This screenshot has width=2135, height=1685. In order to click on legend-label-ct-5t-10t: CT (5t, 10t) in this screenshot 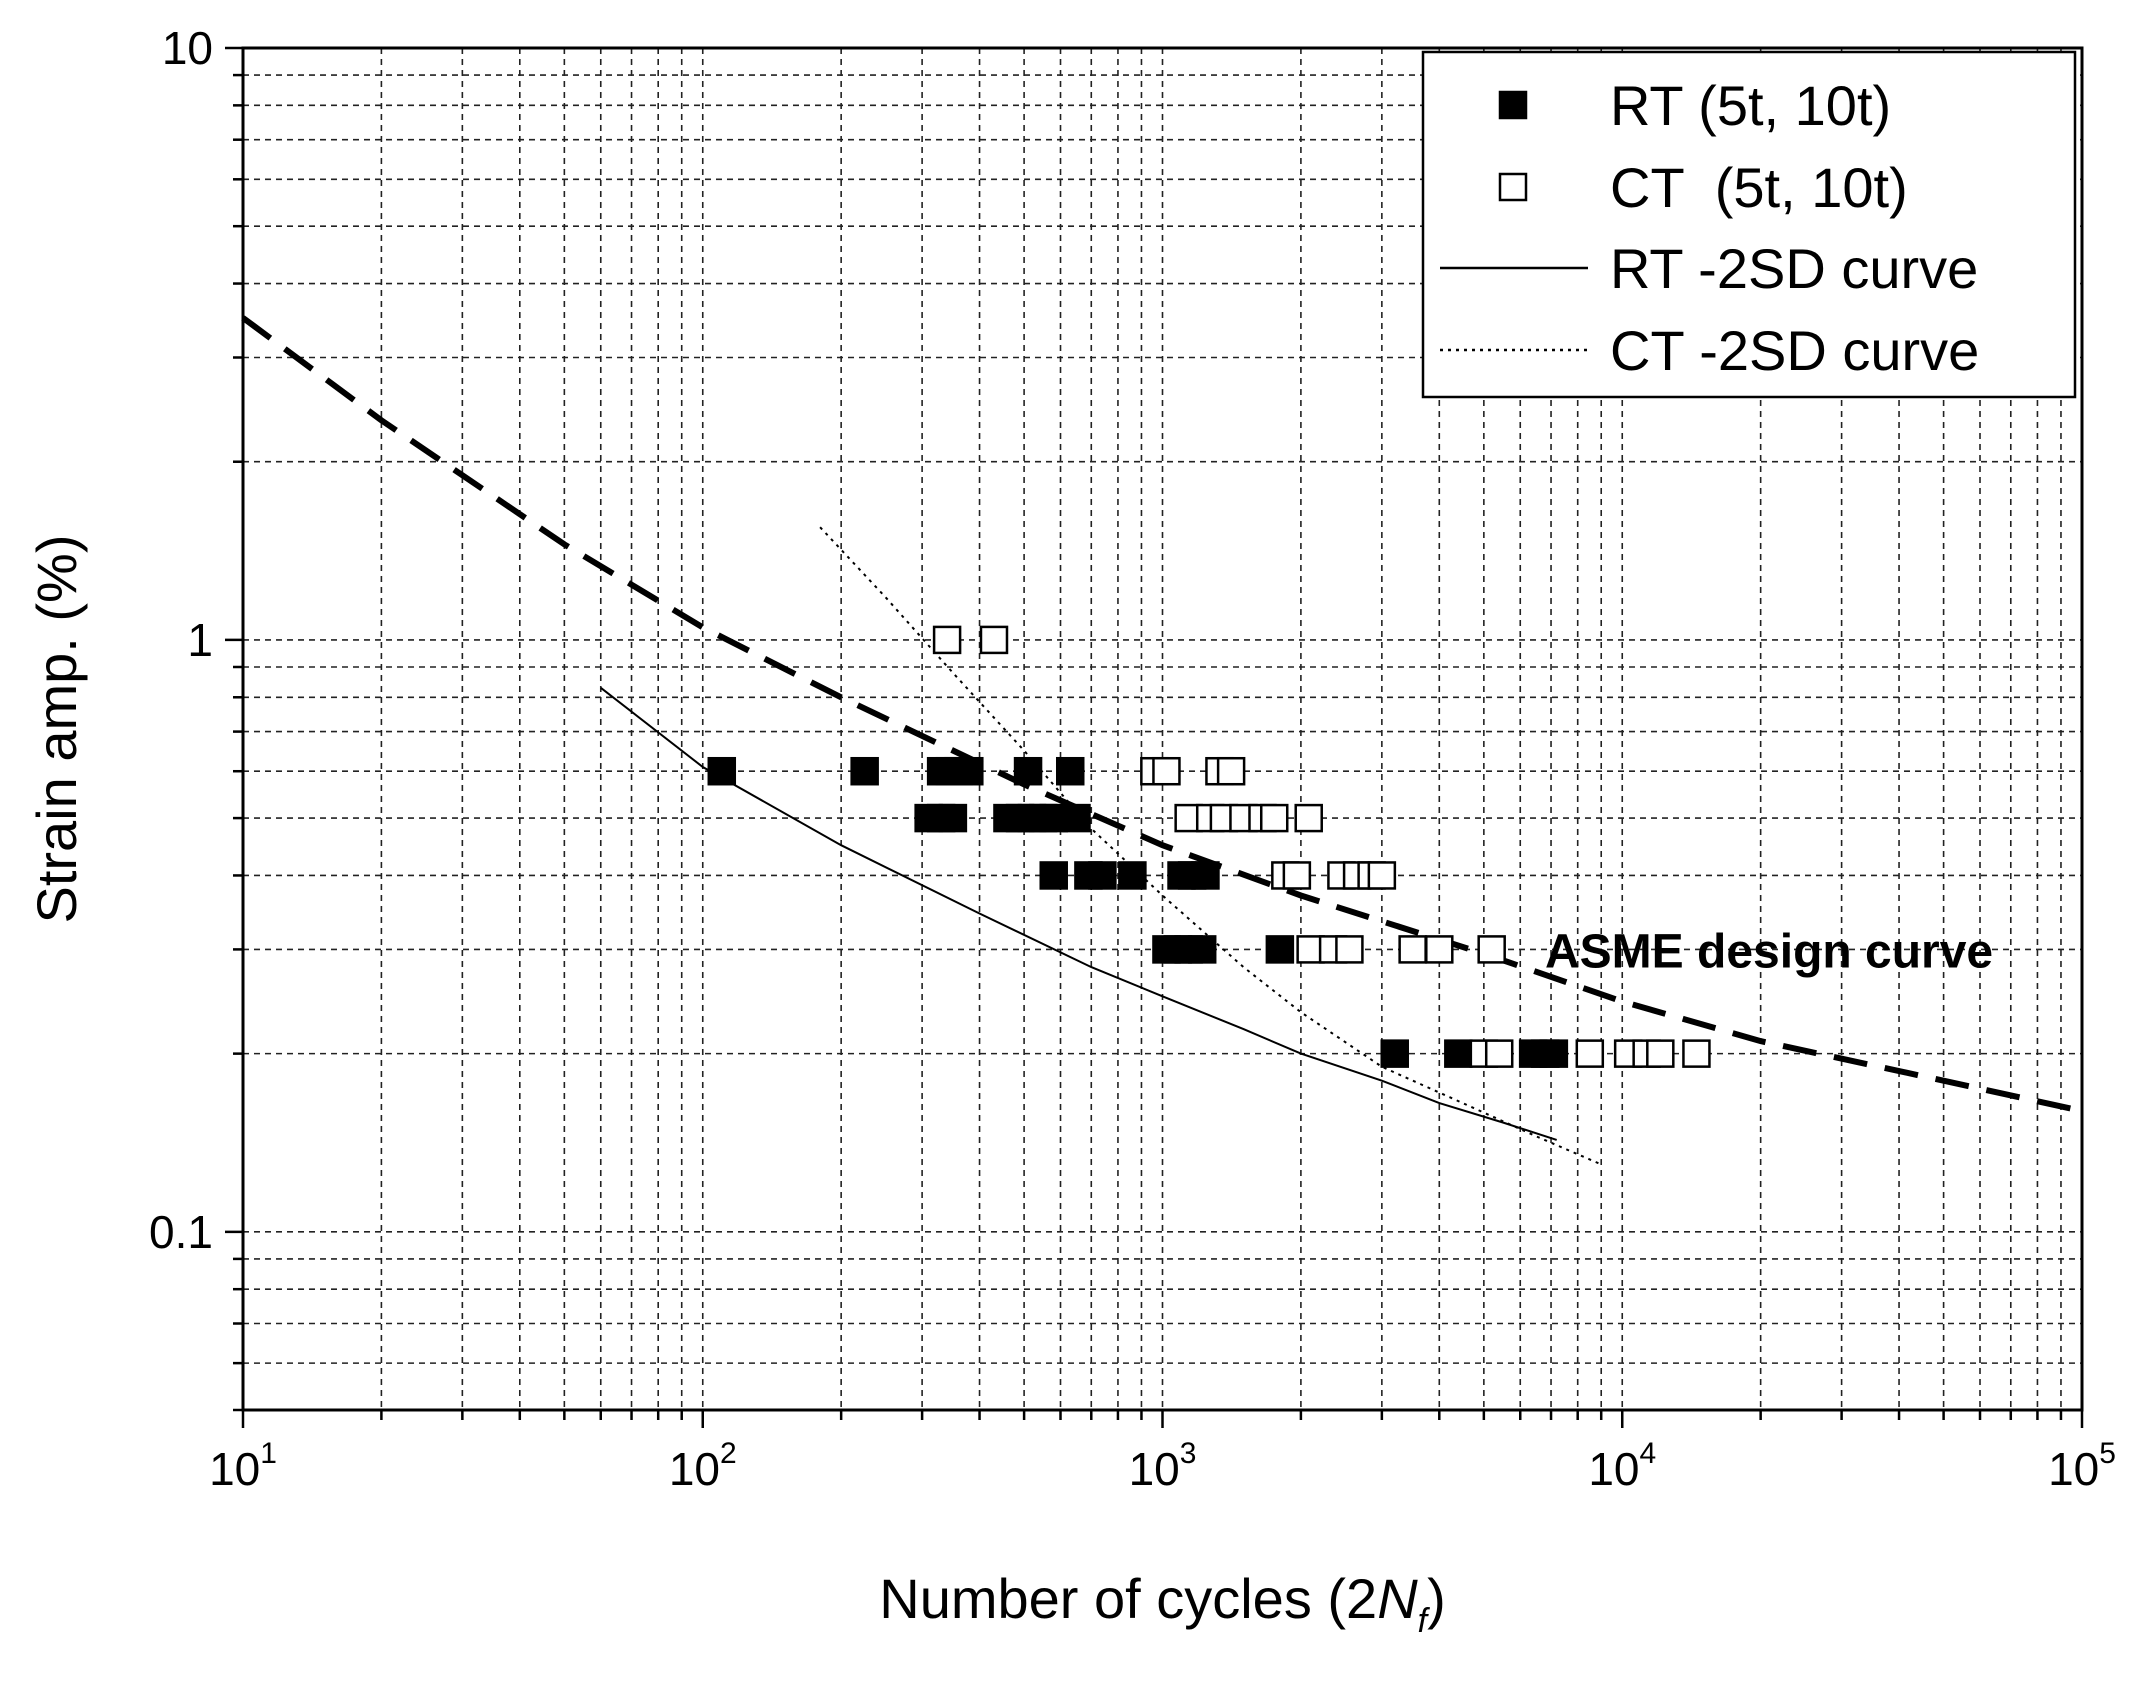, I will do `click(1759, 187)`.